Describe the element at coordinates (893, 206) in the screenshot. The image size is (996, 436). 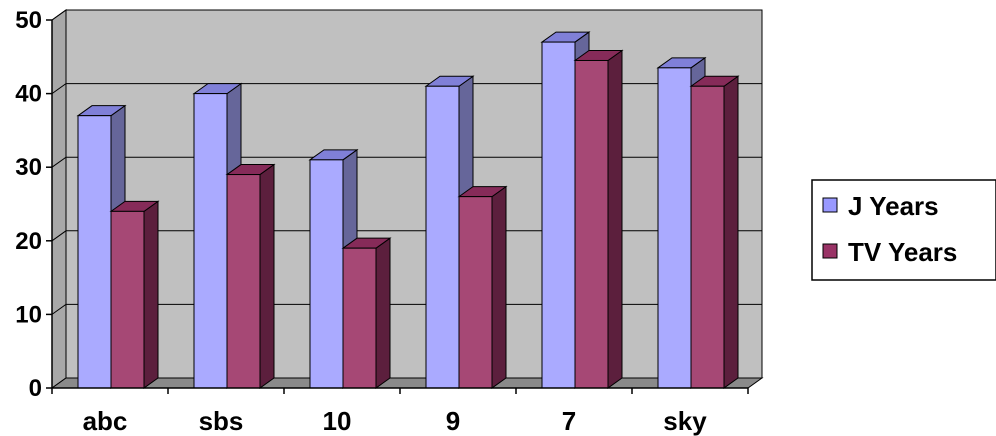
I see `legend-label-j-years: J Years` at that location.